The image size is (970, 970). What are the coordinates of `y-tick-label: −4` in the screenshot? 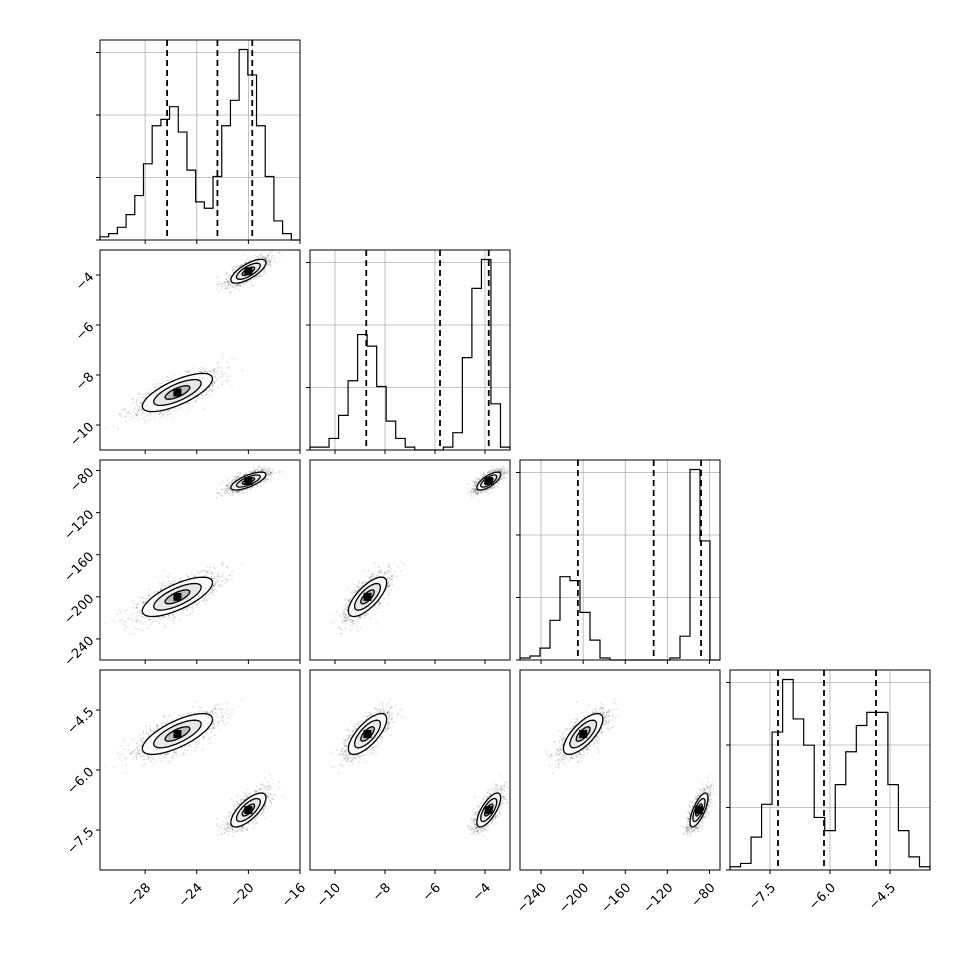 It's located at (85, 282).